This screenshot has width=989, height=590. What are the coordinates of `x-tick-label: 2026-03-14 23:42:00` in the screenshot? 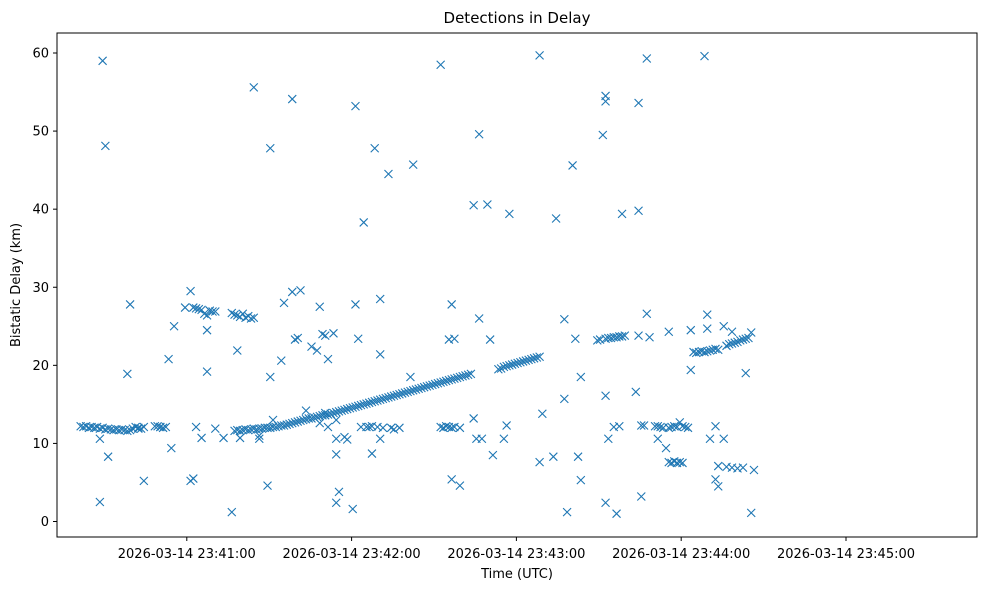 It's located at (352, 554).